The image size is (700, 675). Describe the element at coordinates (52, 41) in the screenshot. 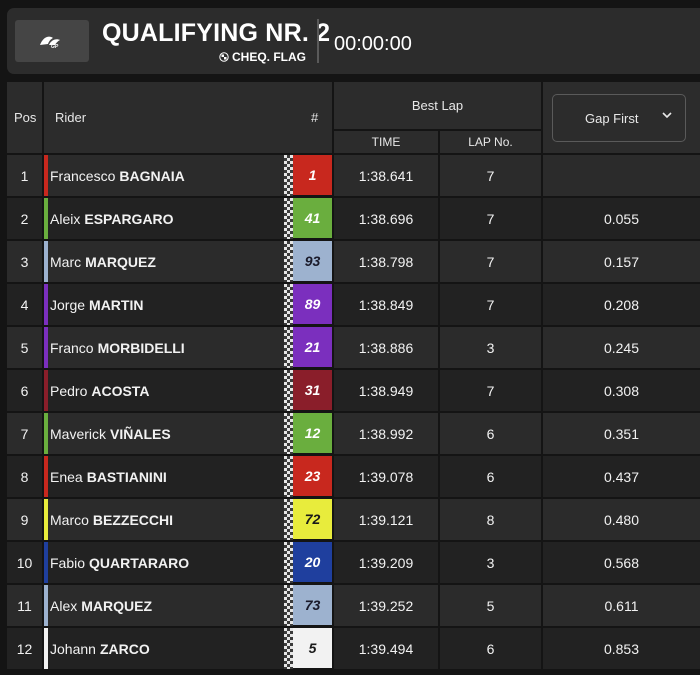

I see `motogp-logo-icon: GP` at that location.